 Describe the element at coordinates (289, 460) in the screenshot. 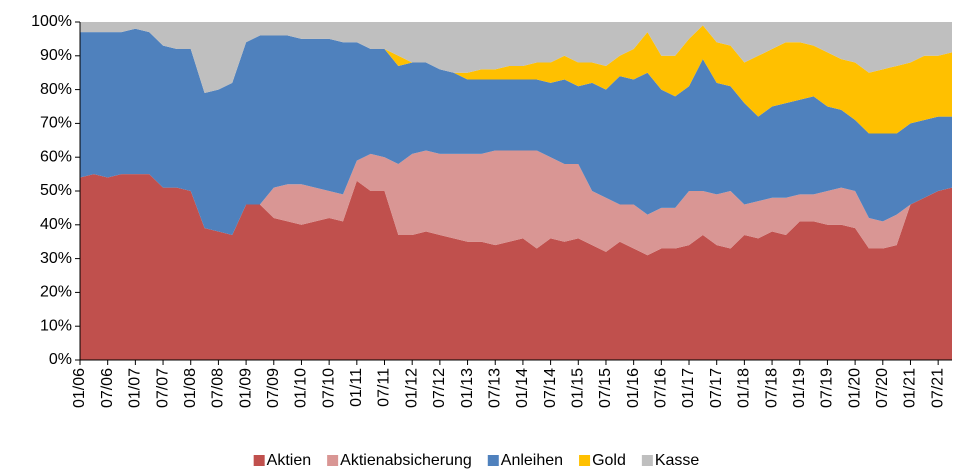

I see `legend-label: Aktien` at that location.